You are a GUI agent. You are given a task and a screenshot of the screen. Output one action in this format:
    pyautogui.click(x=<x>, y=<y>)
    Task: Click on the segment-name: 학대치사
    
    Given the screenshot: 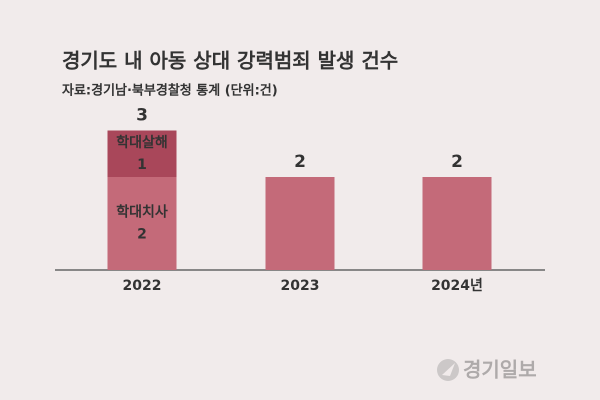 What is the action you would take?
    pyautogui.click(x=142, y=213)
    